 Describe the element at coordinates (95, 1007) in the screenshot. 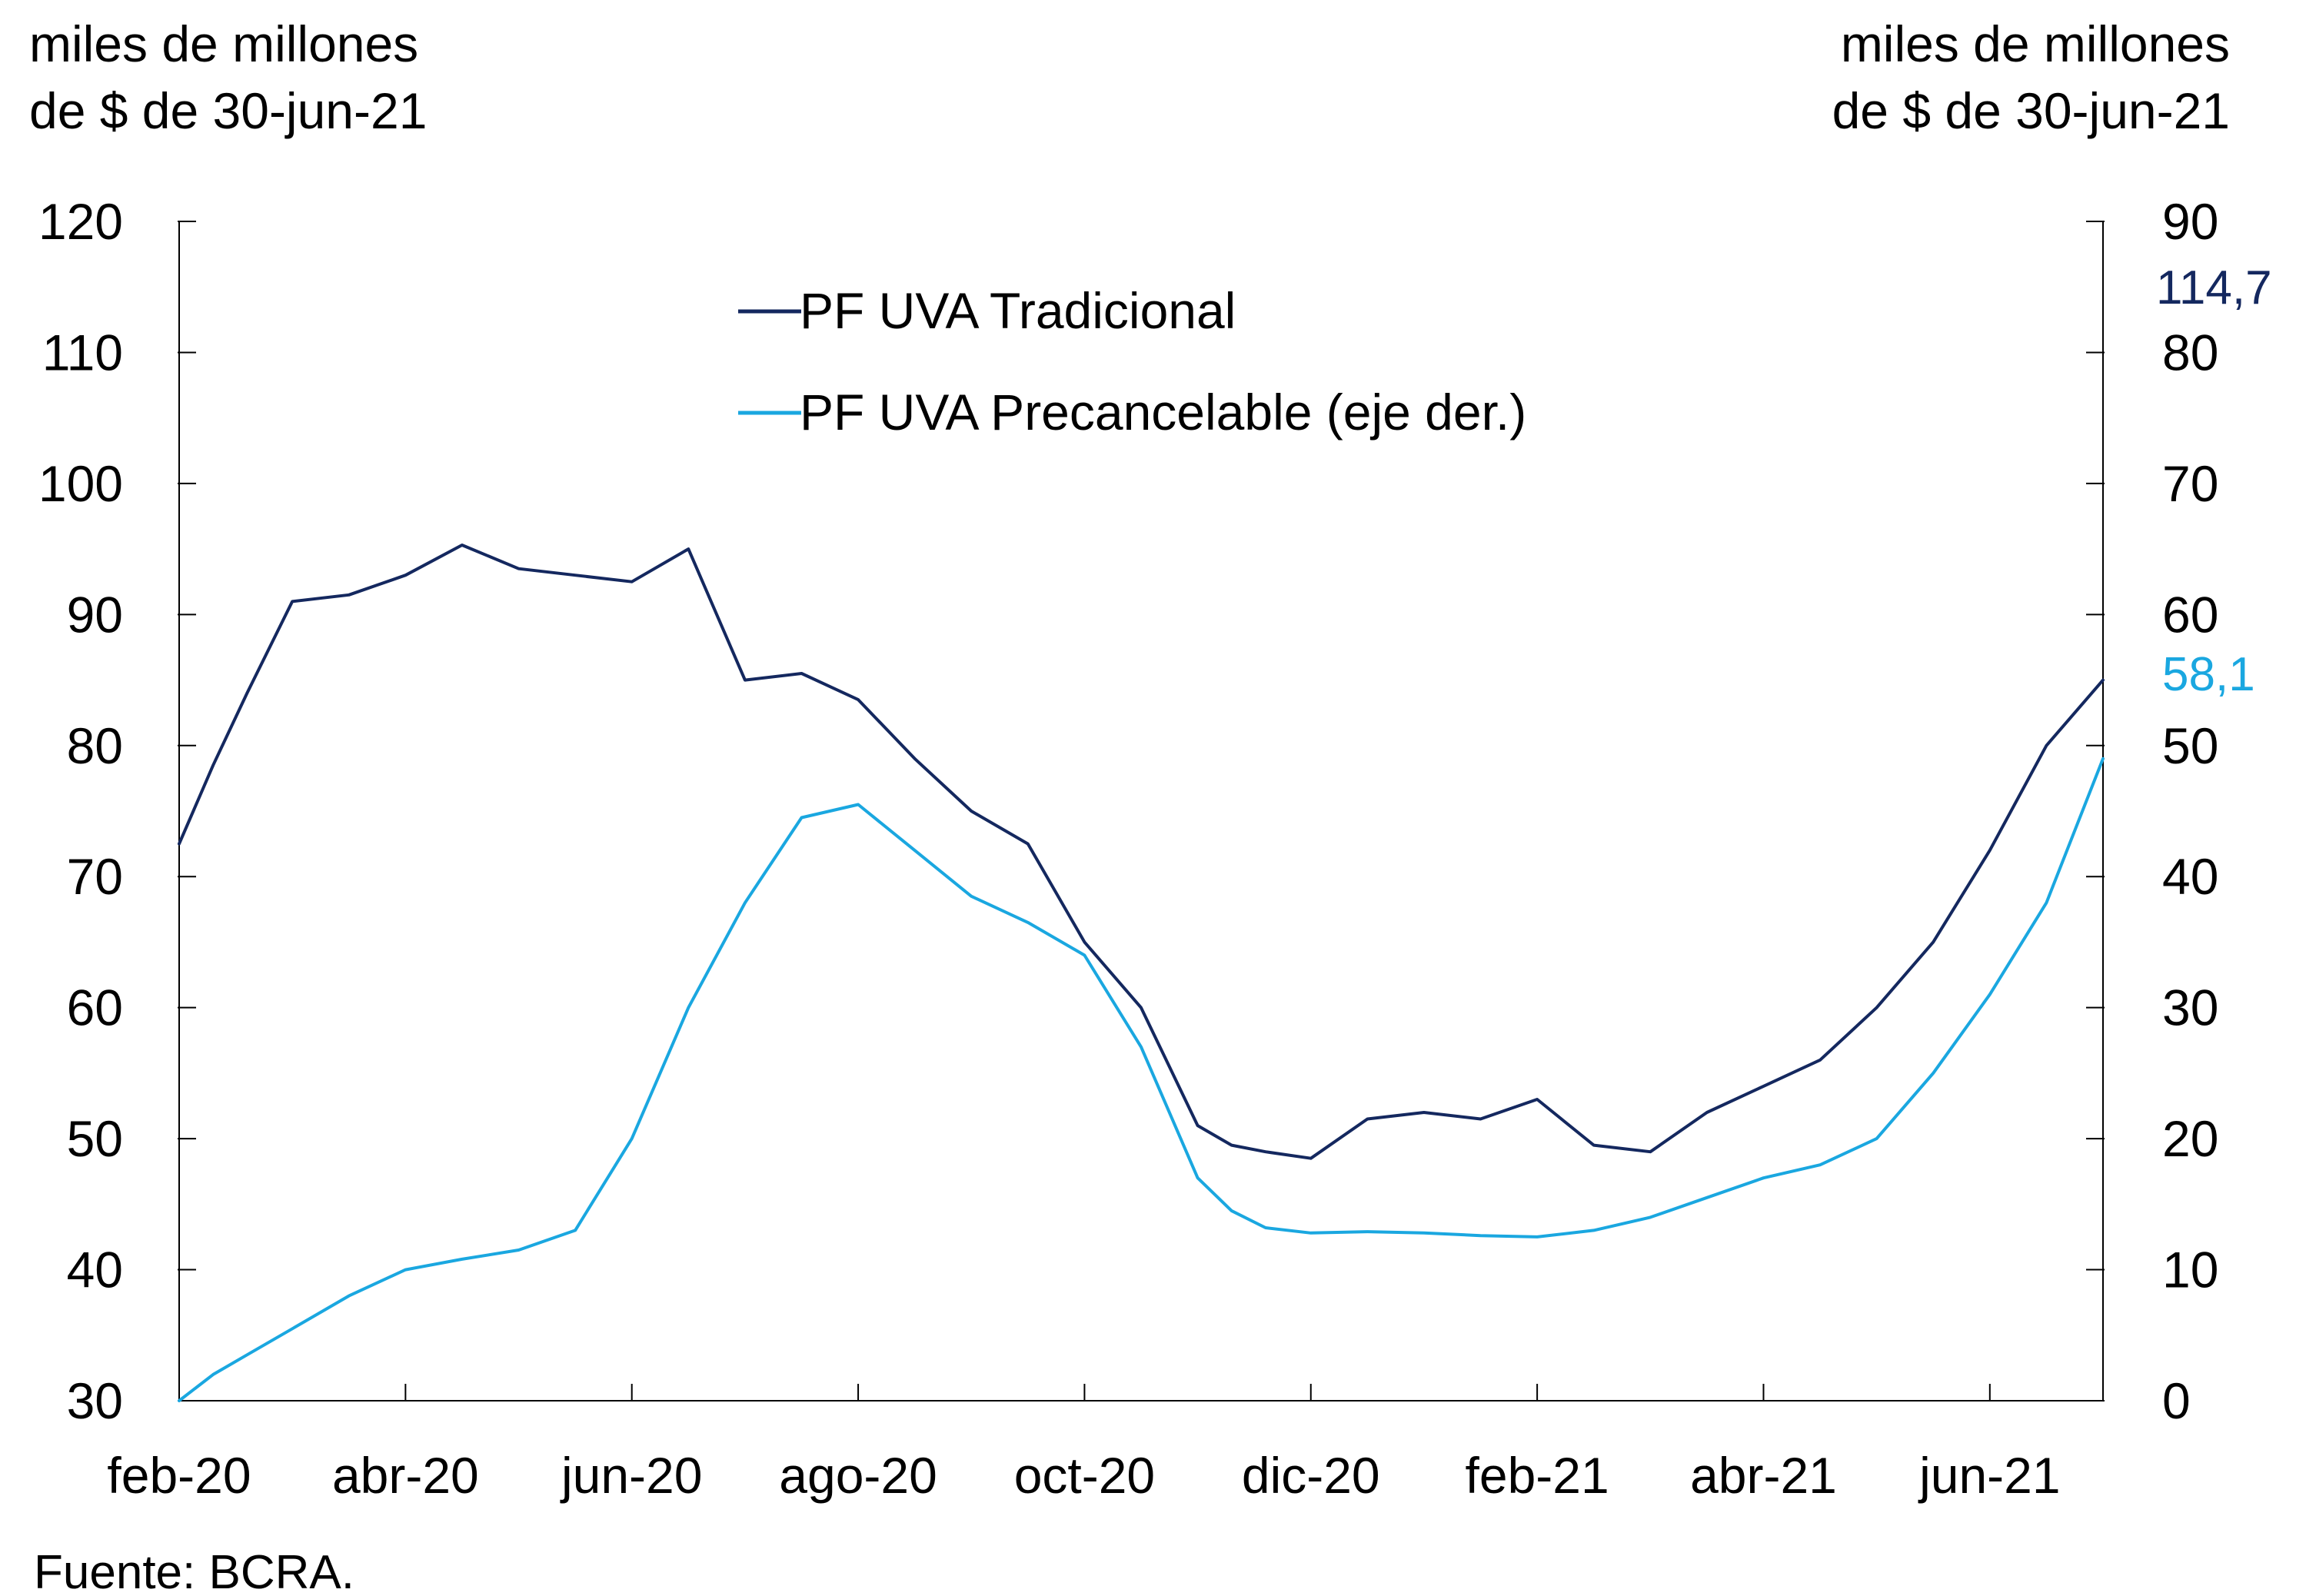

I see `left-tick-label: 60` at that location.